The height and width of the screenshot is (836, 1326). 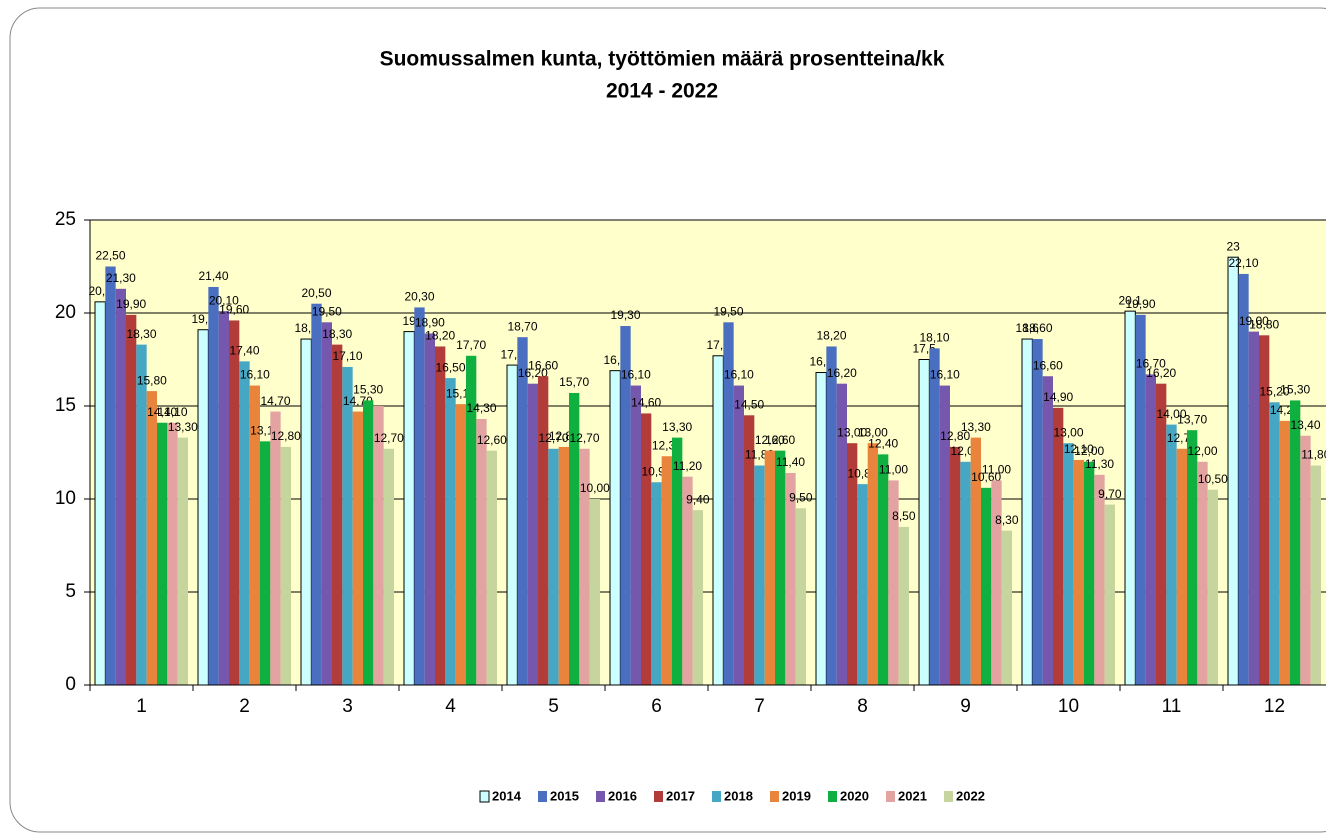 I want to click on y-tick-label: 0, so click(x=70, y=684).